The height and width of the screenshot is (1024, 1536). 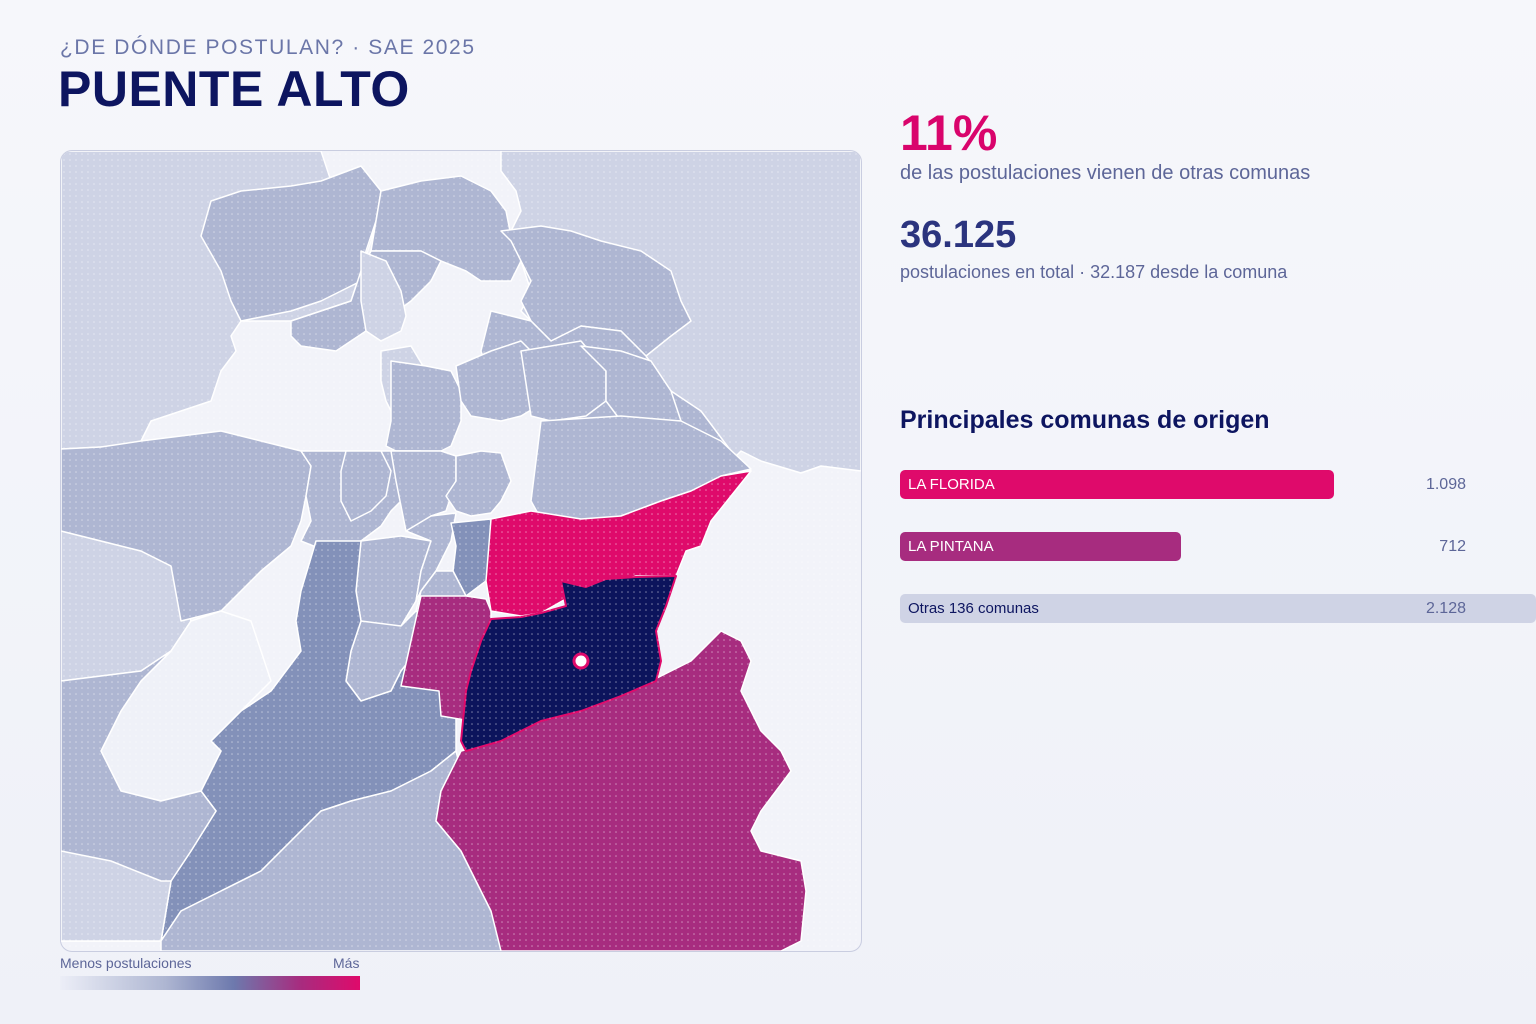 What do you see at coordinates (1117, 484) in the screenshot?
I see `origin-bar: LA FLORIDA` at bounding box center [1117, 484].